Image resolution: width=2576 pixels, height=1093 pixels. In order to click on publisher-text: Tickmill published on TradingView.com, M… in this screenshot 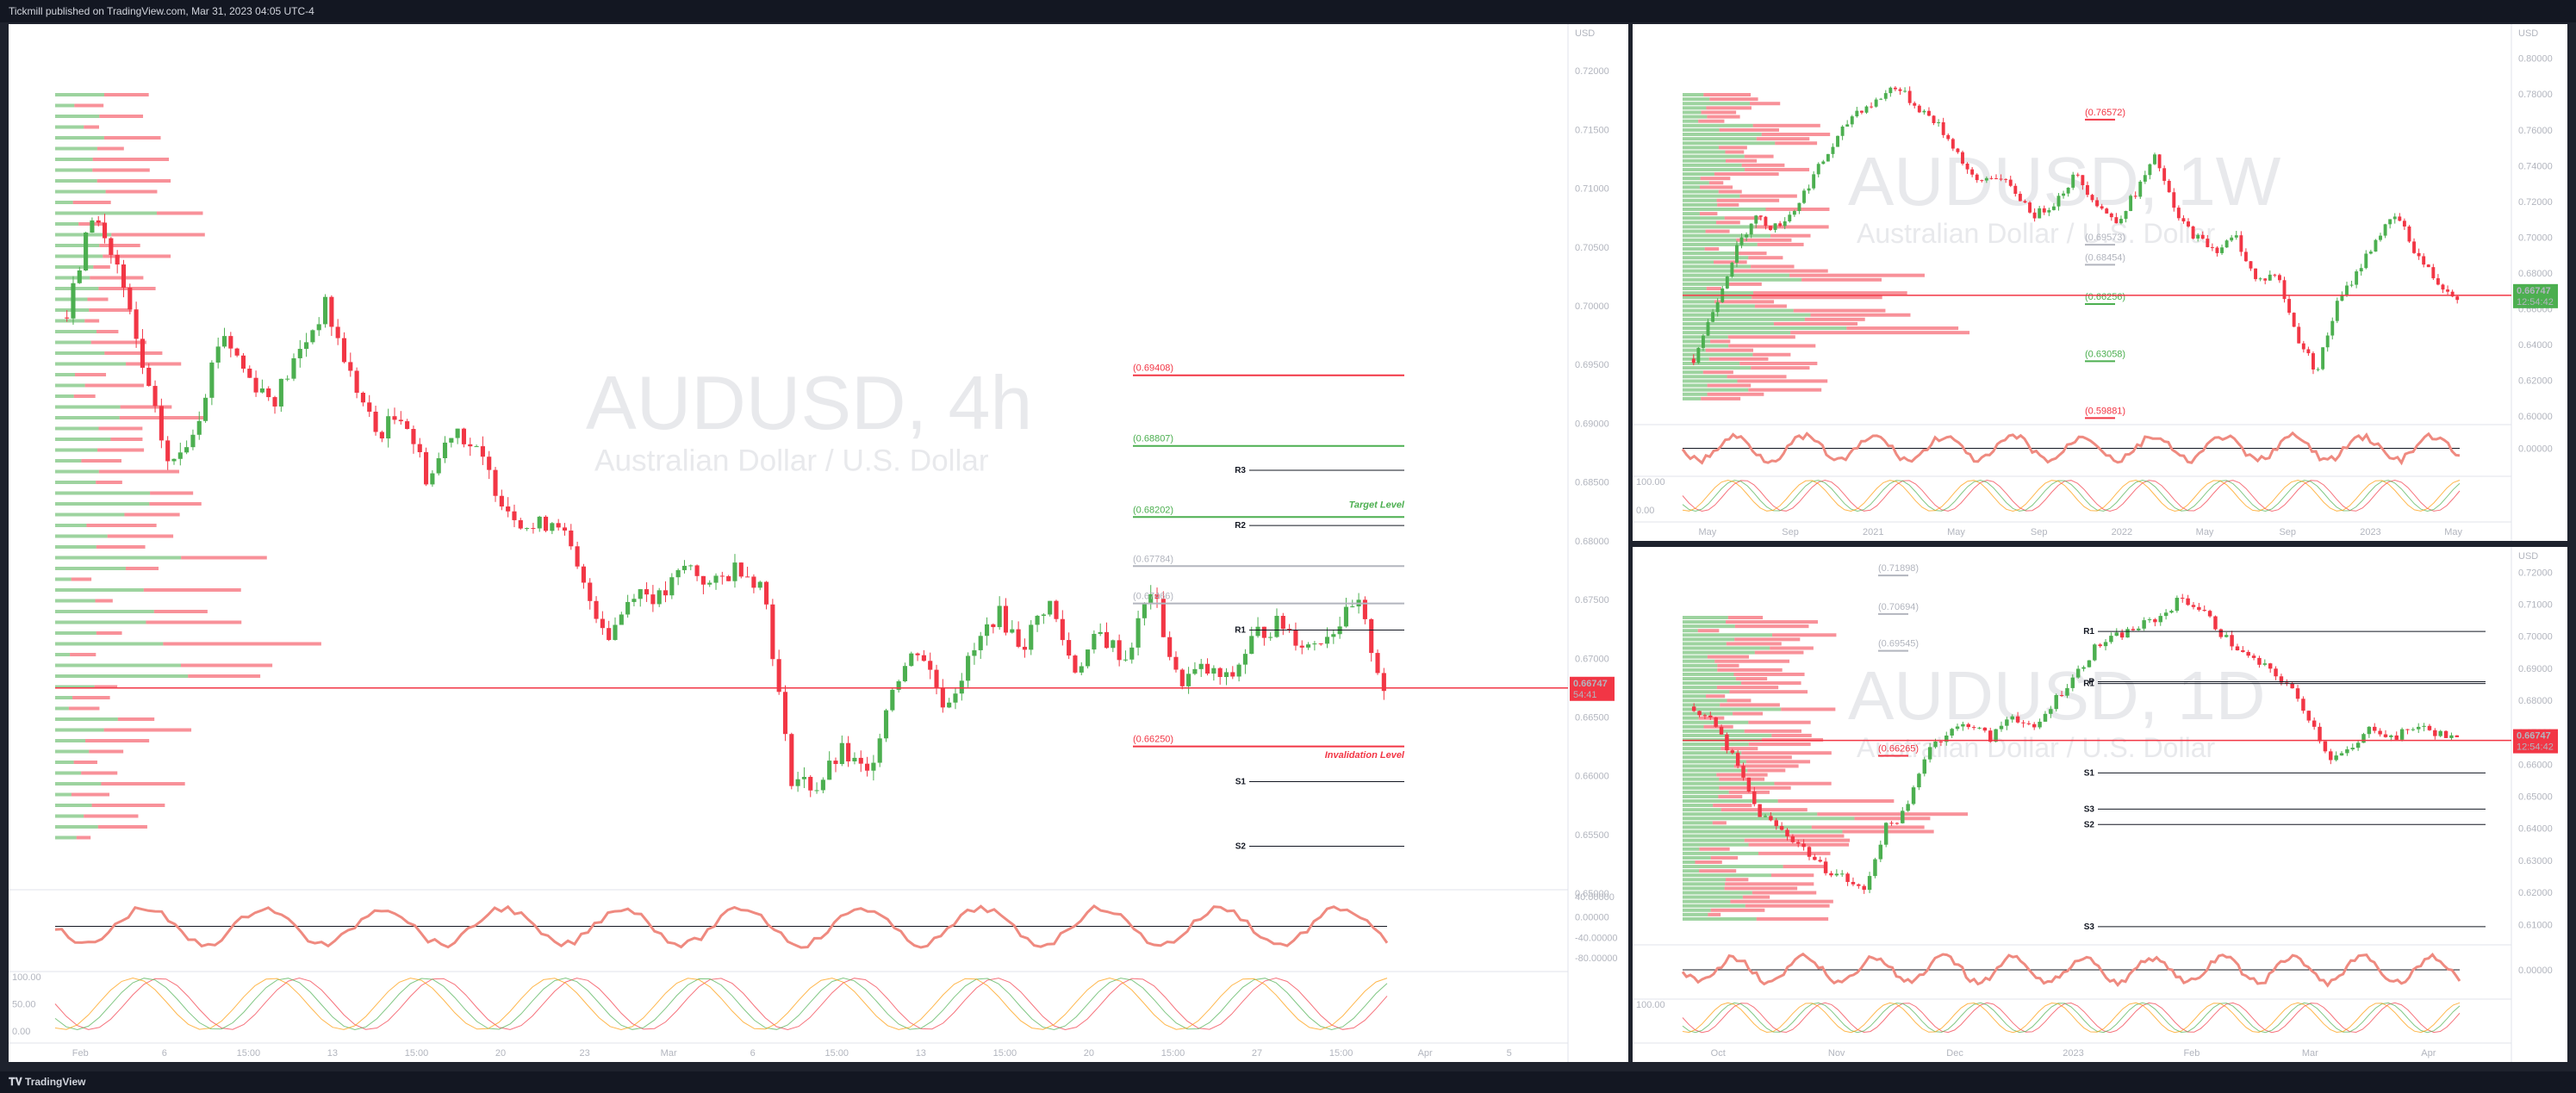, I will do `click(162, 11)`.